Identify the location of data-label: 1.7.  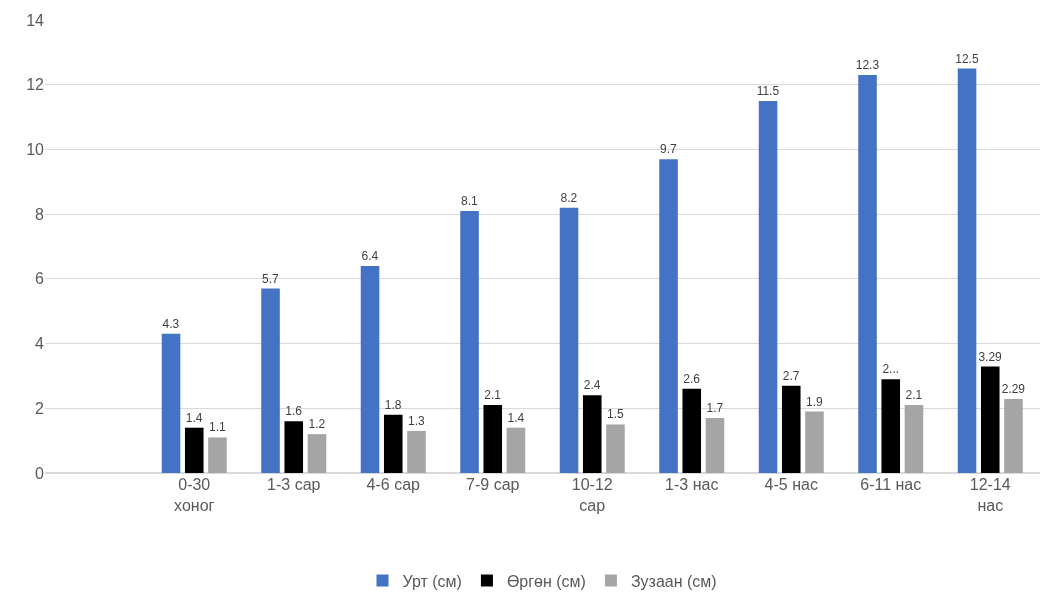
(715, 407).